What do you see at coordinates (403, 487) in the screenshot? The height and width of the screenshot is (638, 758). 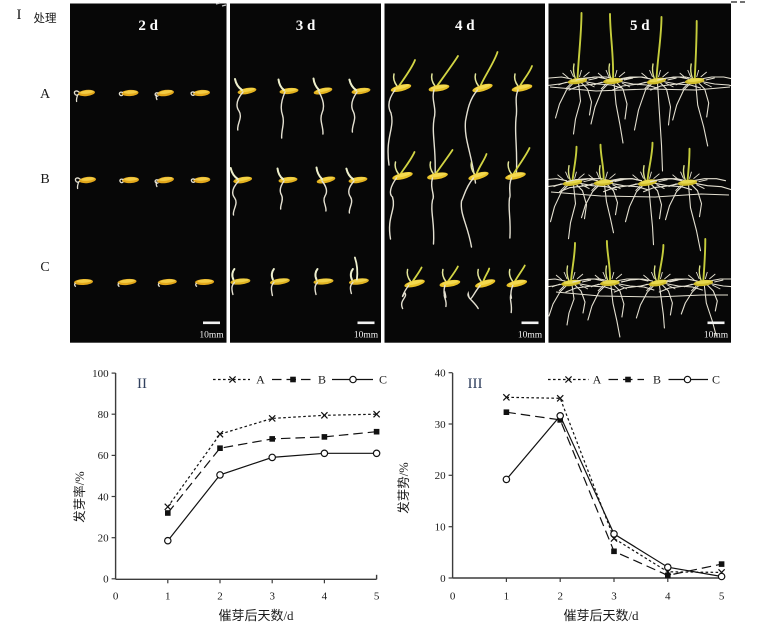 I see `svg-text: 发芽势/%` at bounding box center [403, 487].